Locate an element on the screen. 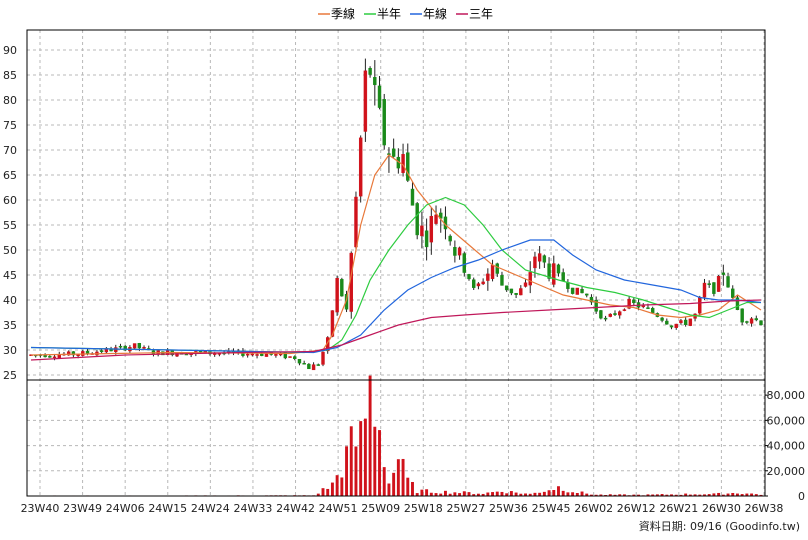  source-footer: 資料日期: 09/16 (Goodinfo.tw) is located at coordinates (719, 526).